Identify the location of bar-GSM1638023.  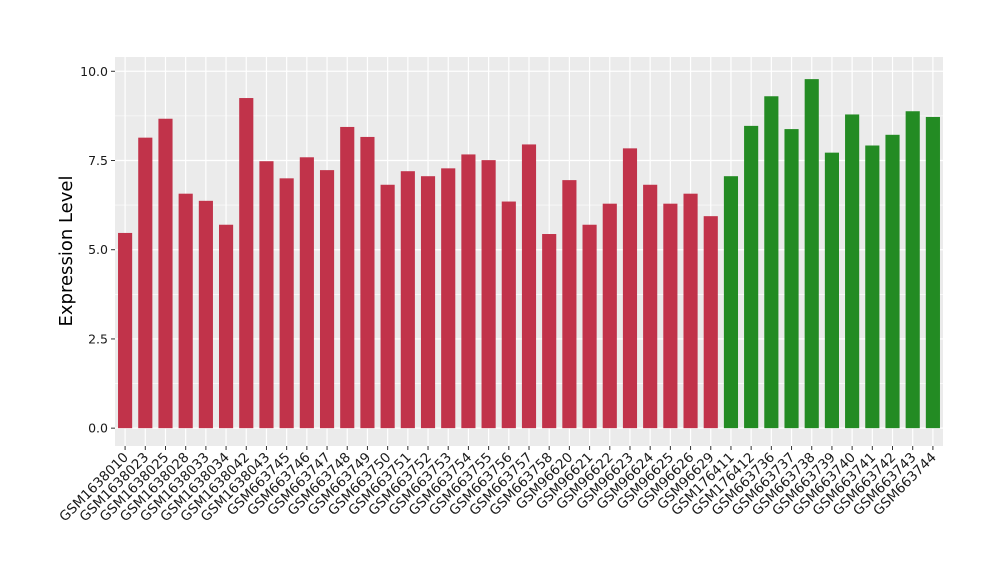
(145, 283).